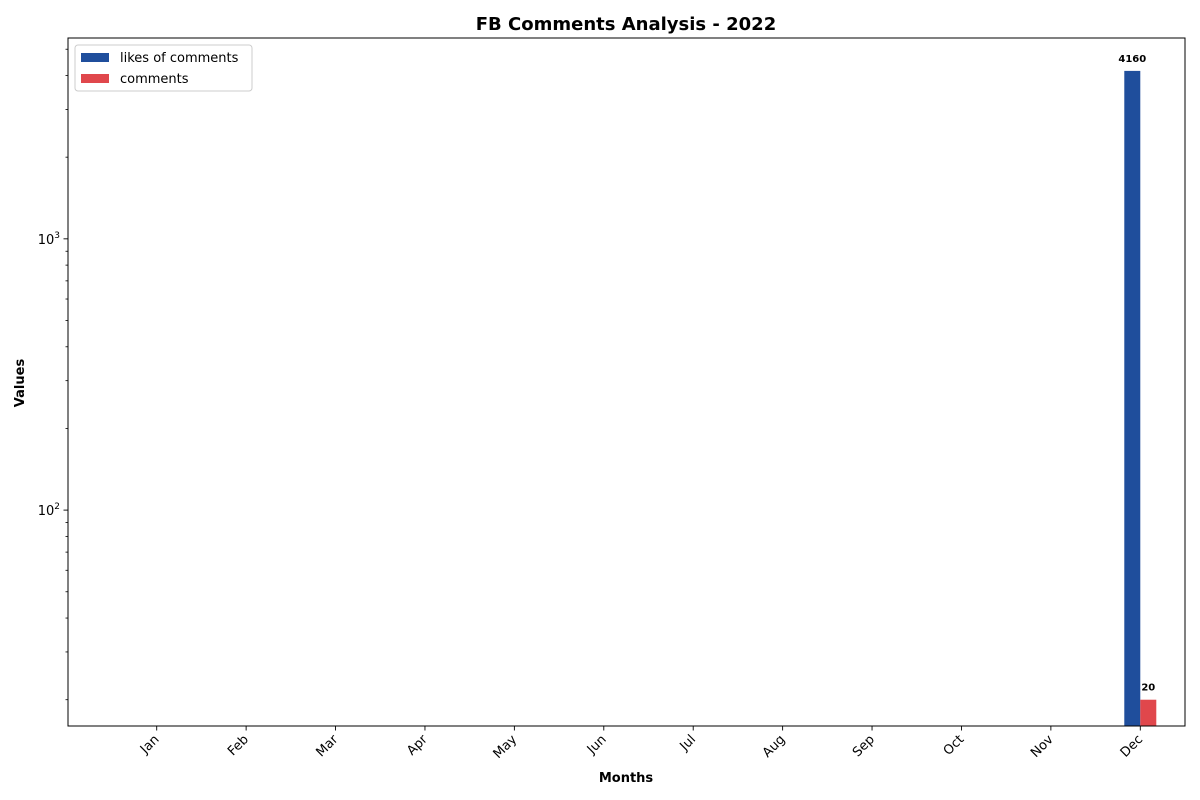 The height and width of the screenshot is (800, 1200). I want to click on chart-title: FB Comments Analysis - 2022, so click(626, 24).